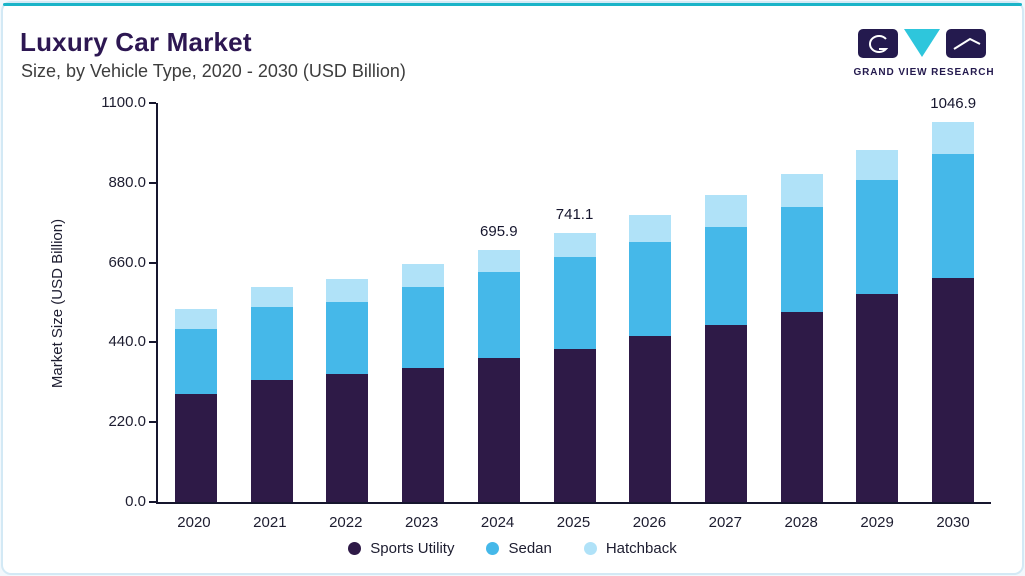 This screenshot has width=1025, height=576. I want to click on brand-logo: GRAND VIEW RESEARCH, so click(924, 53).